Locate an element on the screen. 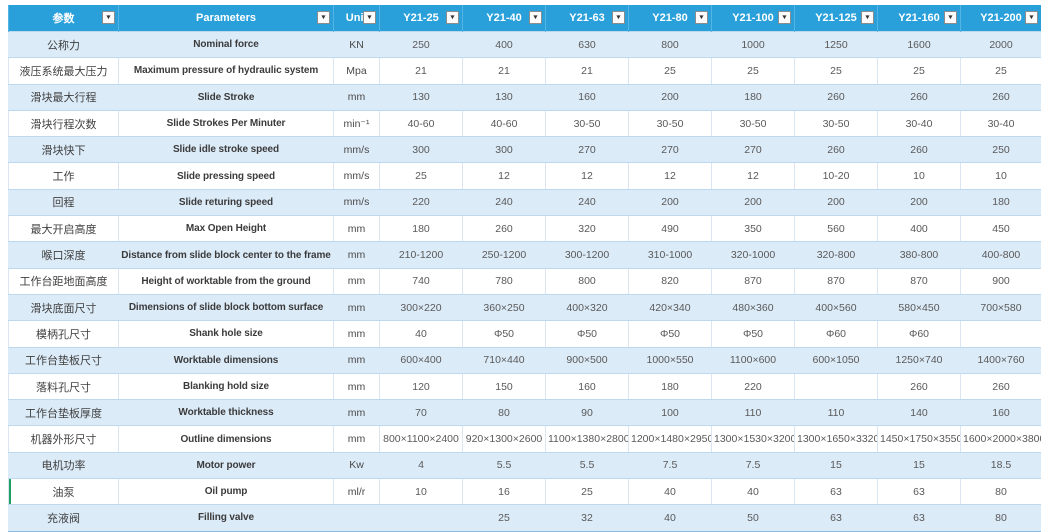 This screenshot has width=1041, height=532. value-cell: 600×400 is located at coordinates (421, 360).